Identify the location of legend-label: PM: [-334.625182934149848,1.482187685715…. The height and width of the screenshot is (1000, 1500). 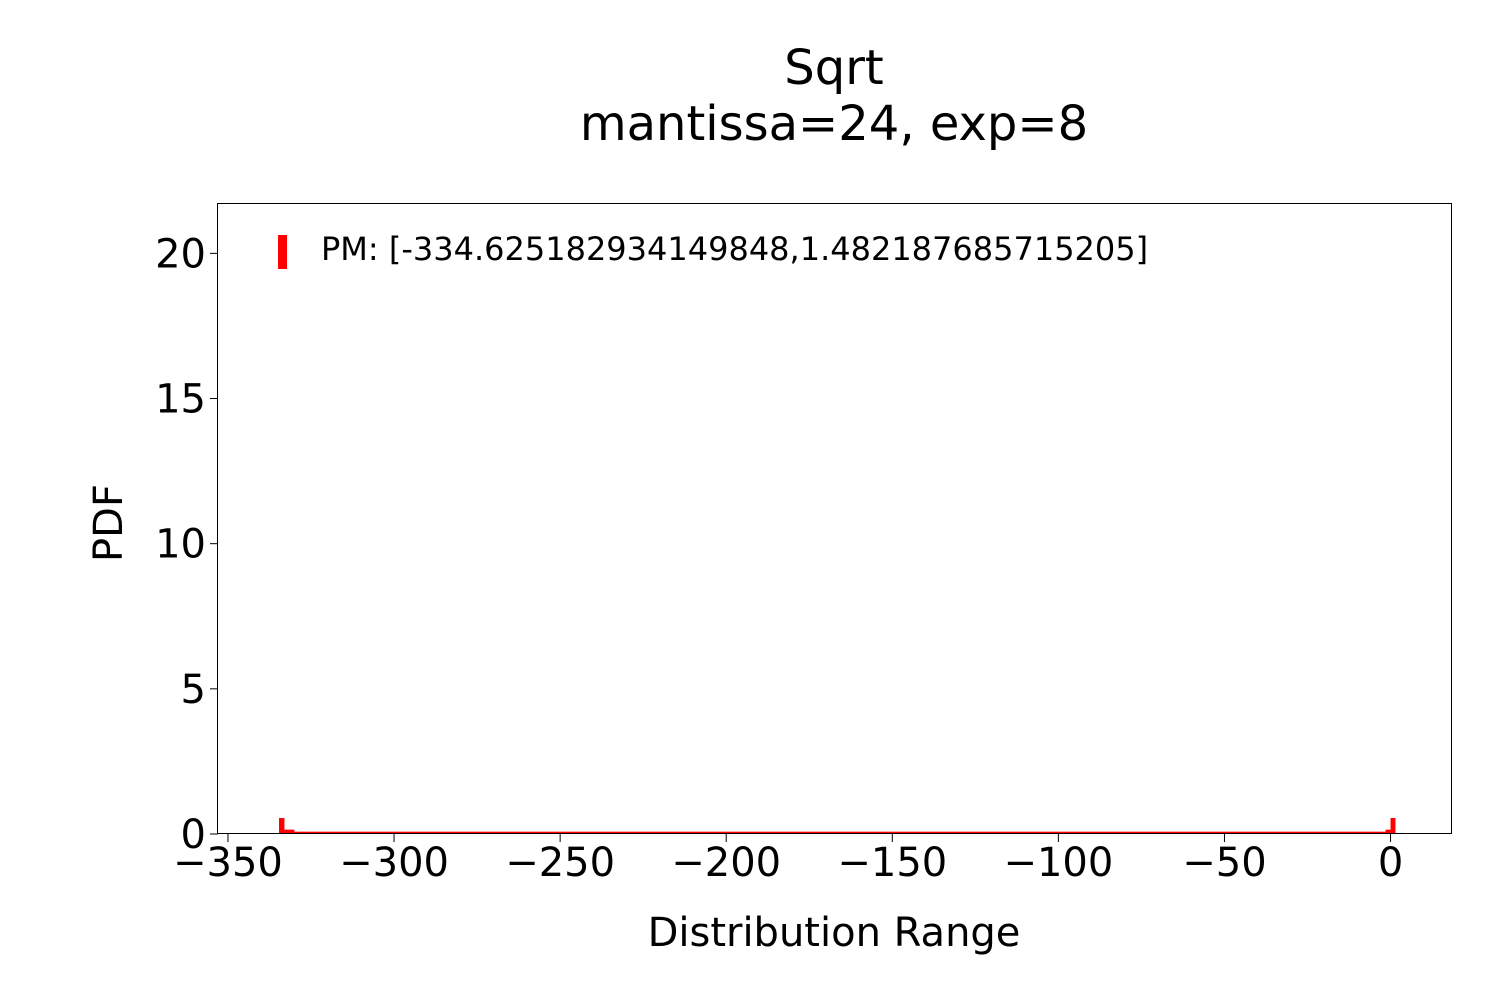
(734, 249).